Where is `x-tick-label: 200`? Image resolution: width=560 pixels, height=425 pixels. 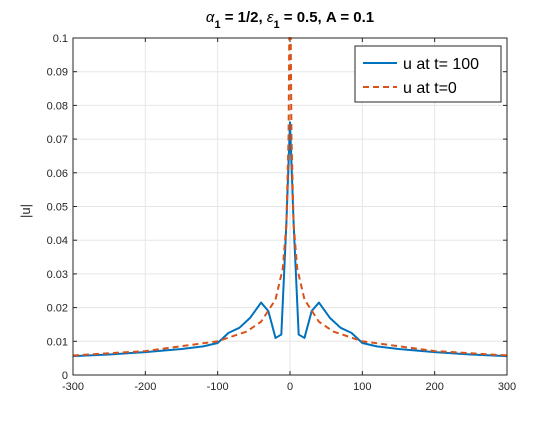
x-tick-label: 200 is located at coordinates (434, 387).